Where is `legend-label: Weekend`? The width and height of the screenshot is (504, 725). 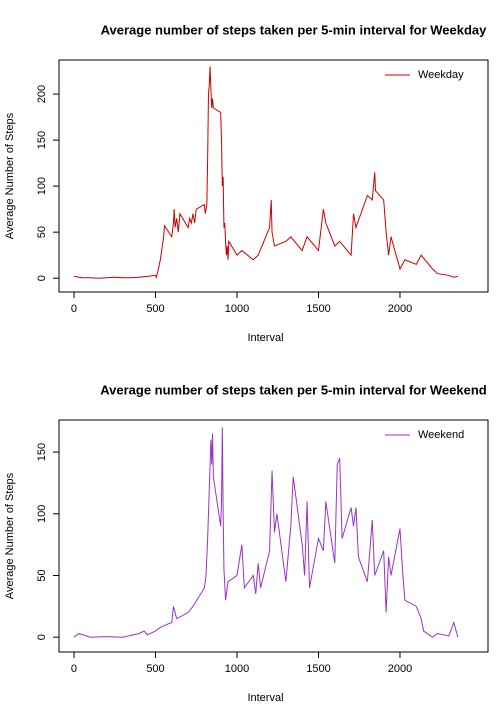
legend-label: Weekend is located at coordinates (441, 435).